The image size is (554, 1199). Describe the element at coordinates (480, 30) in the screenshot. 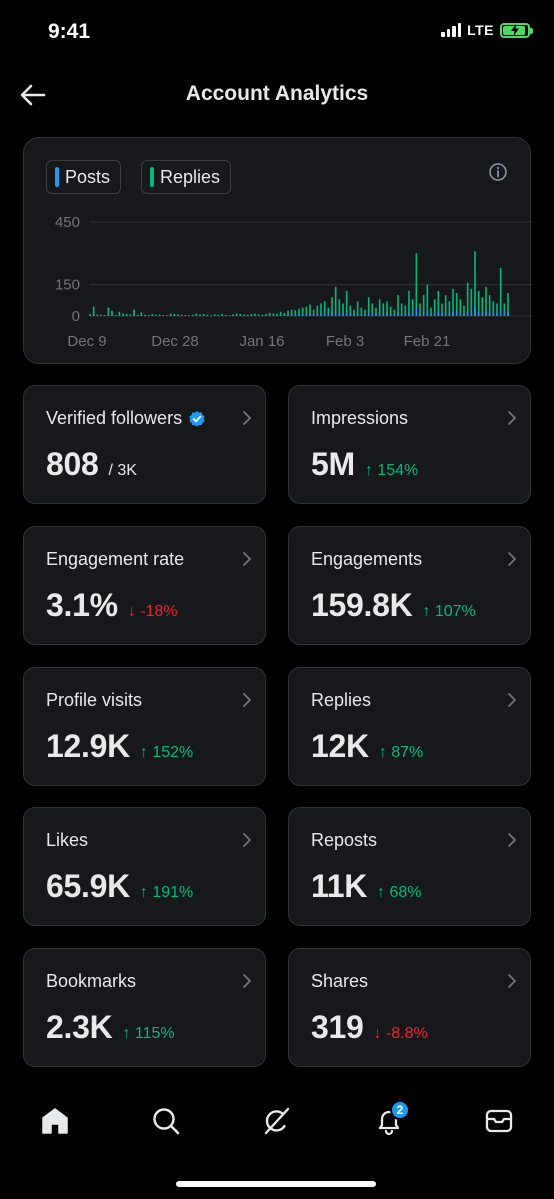

I see `network-label: LTE` at that location.